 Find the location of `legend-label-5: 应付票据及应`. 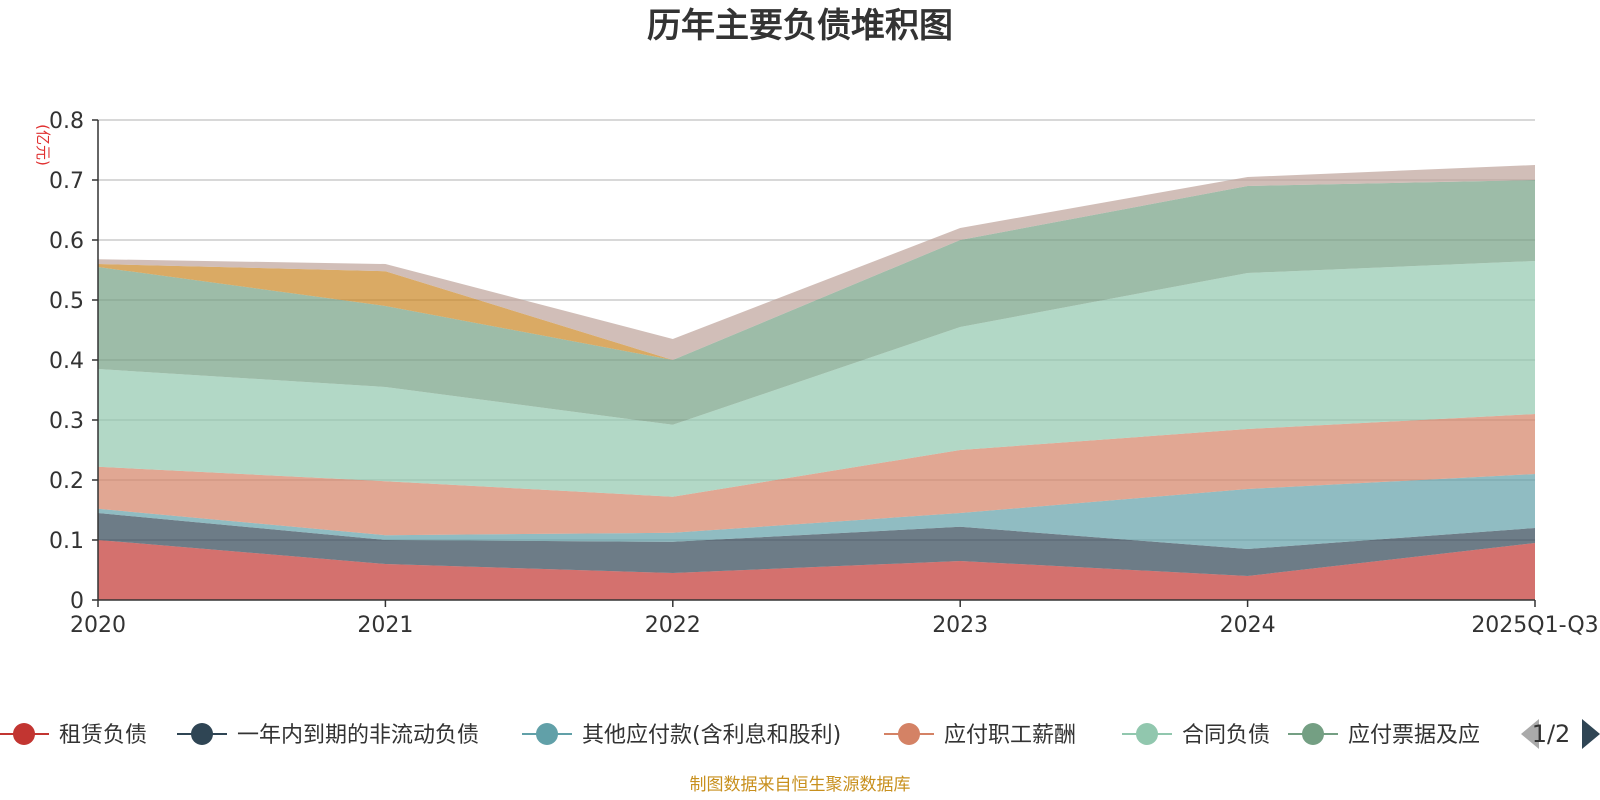

legend-label-5: 应付票据及应 is located at coordinates (1414, 735).